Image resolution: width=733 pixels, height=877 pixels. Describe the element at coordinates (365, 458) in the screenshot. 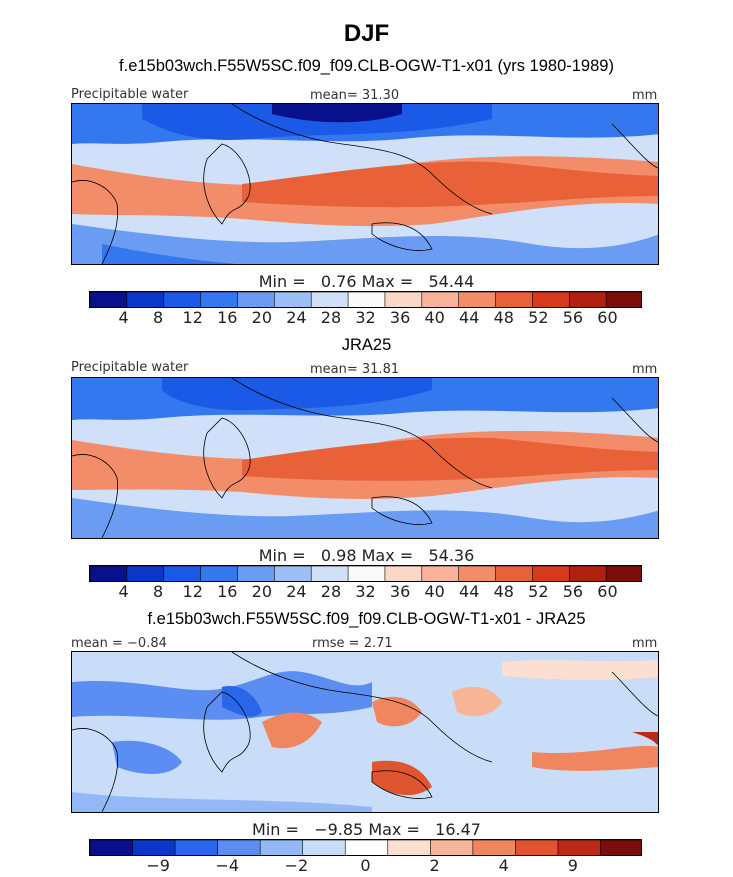

I see `map-obs` at that location.